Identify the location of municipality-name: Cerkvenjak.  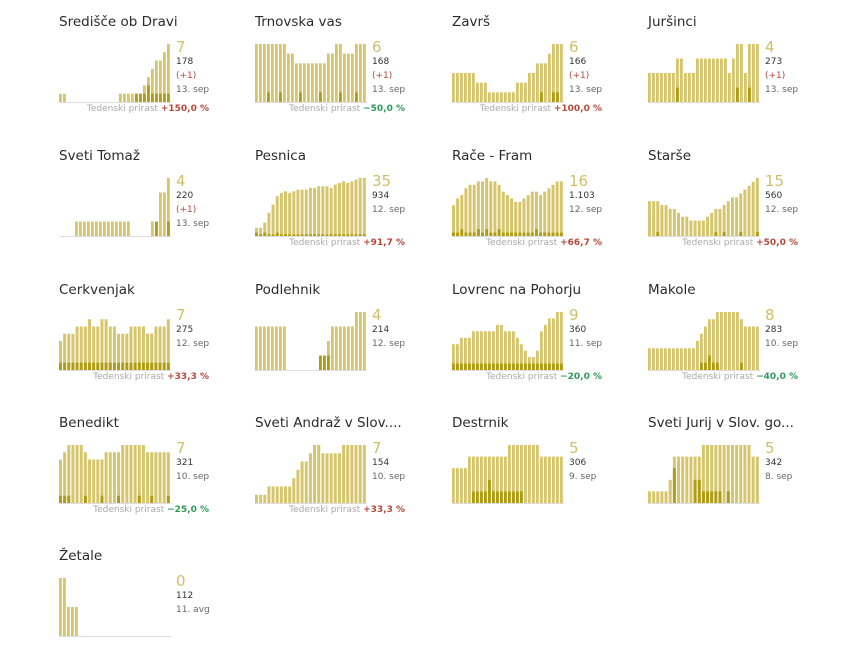
(97, 290).